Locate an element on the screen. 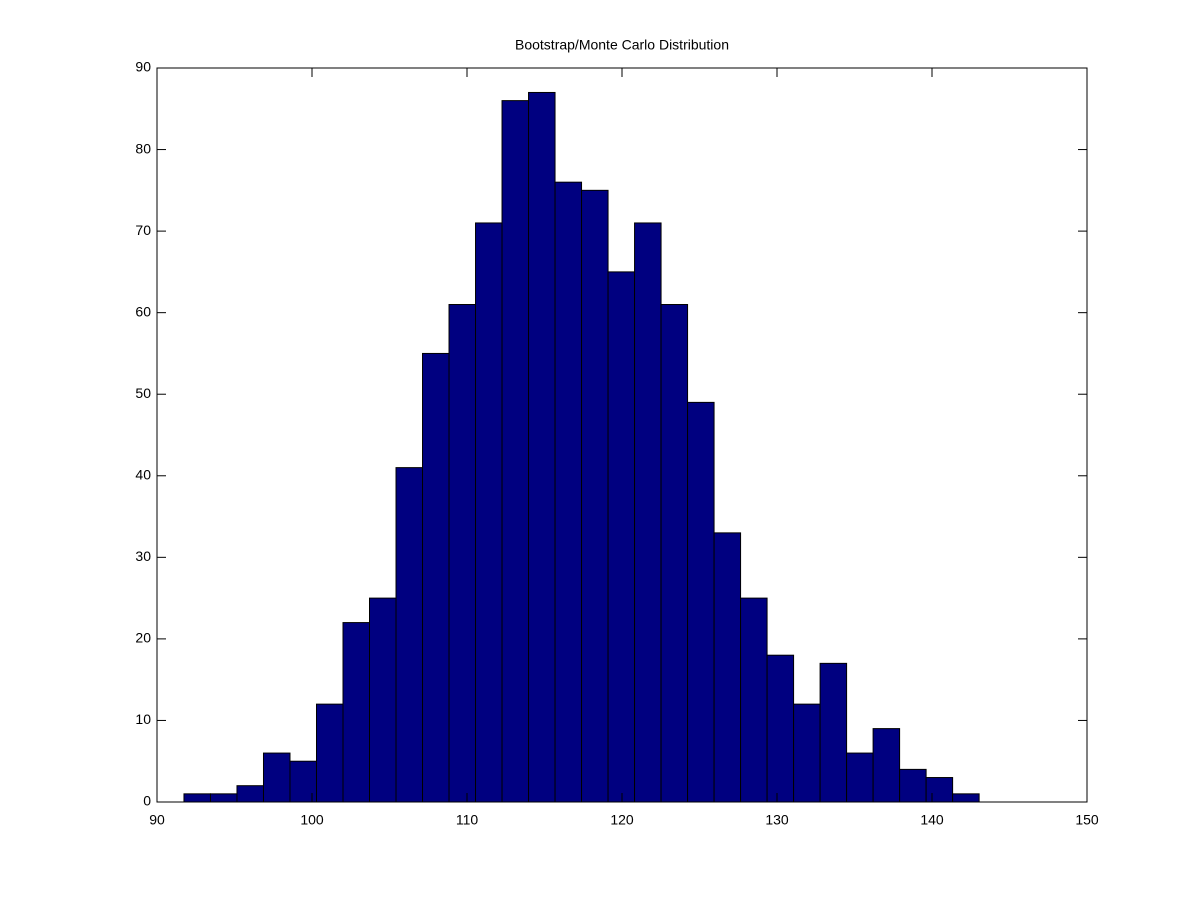  y-tick-label: 90 is located at coordinates (143, 67).